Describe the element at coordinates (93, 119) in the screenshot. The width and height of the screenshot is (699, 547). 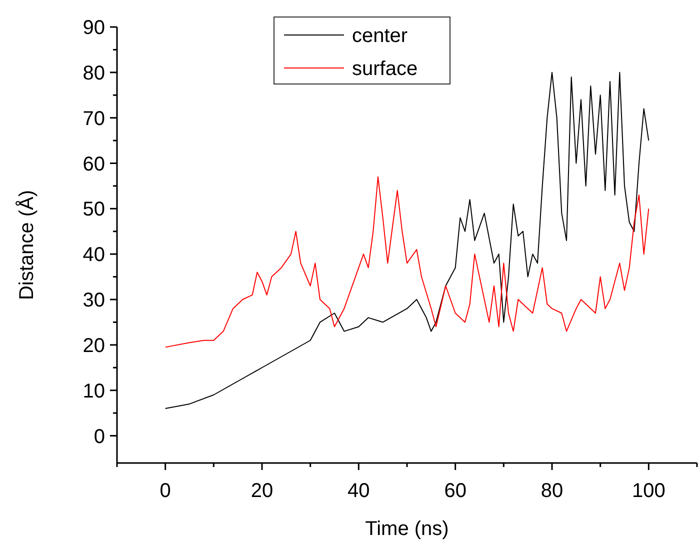
I see `y-tick-label: 70` at that location.